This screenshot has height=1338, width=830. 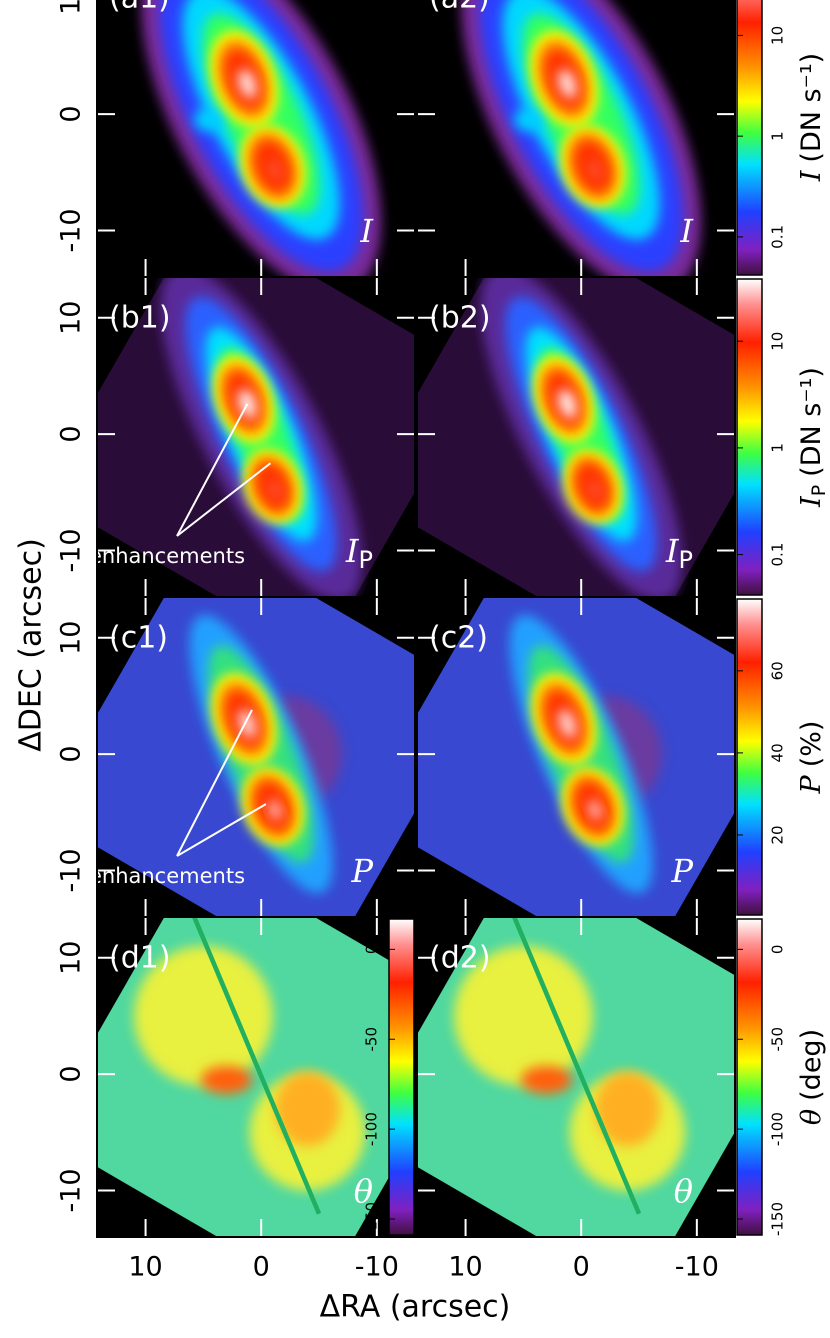 I want to click on unit: (deg), so click(x=811, y=1065).